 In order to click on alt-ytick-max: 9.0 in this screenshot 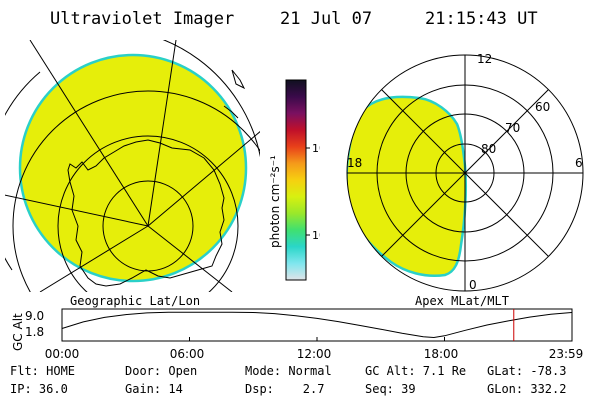, I will do `click(34, 316)`.